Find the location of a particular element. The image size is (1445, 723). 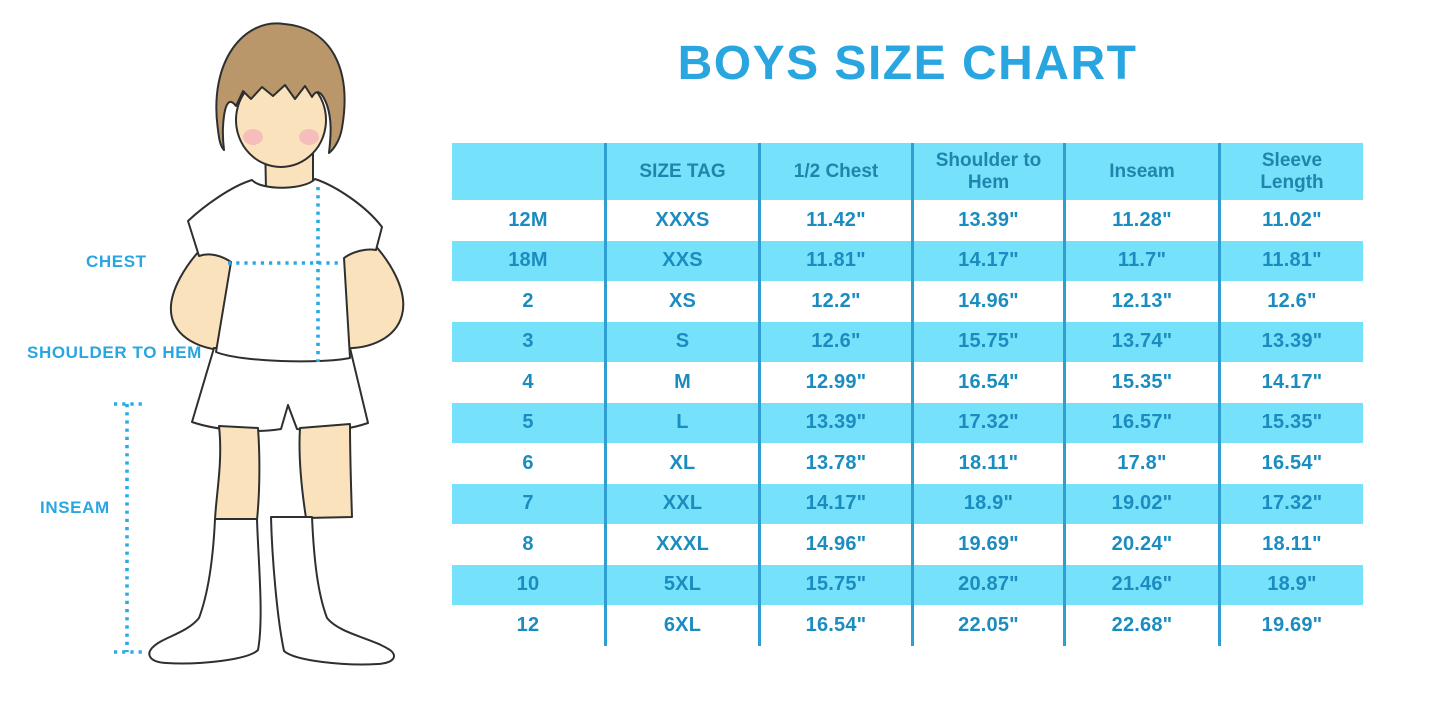

table-row: 12M XXXS 11.42" 13.39" 11.28" 11.02" is located at coordinates (907, 220).